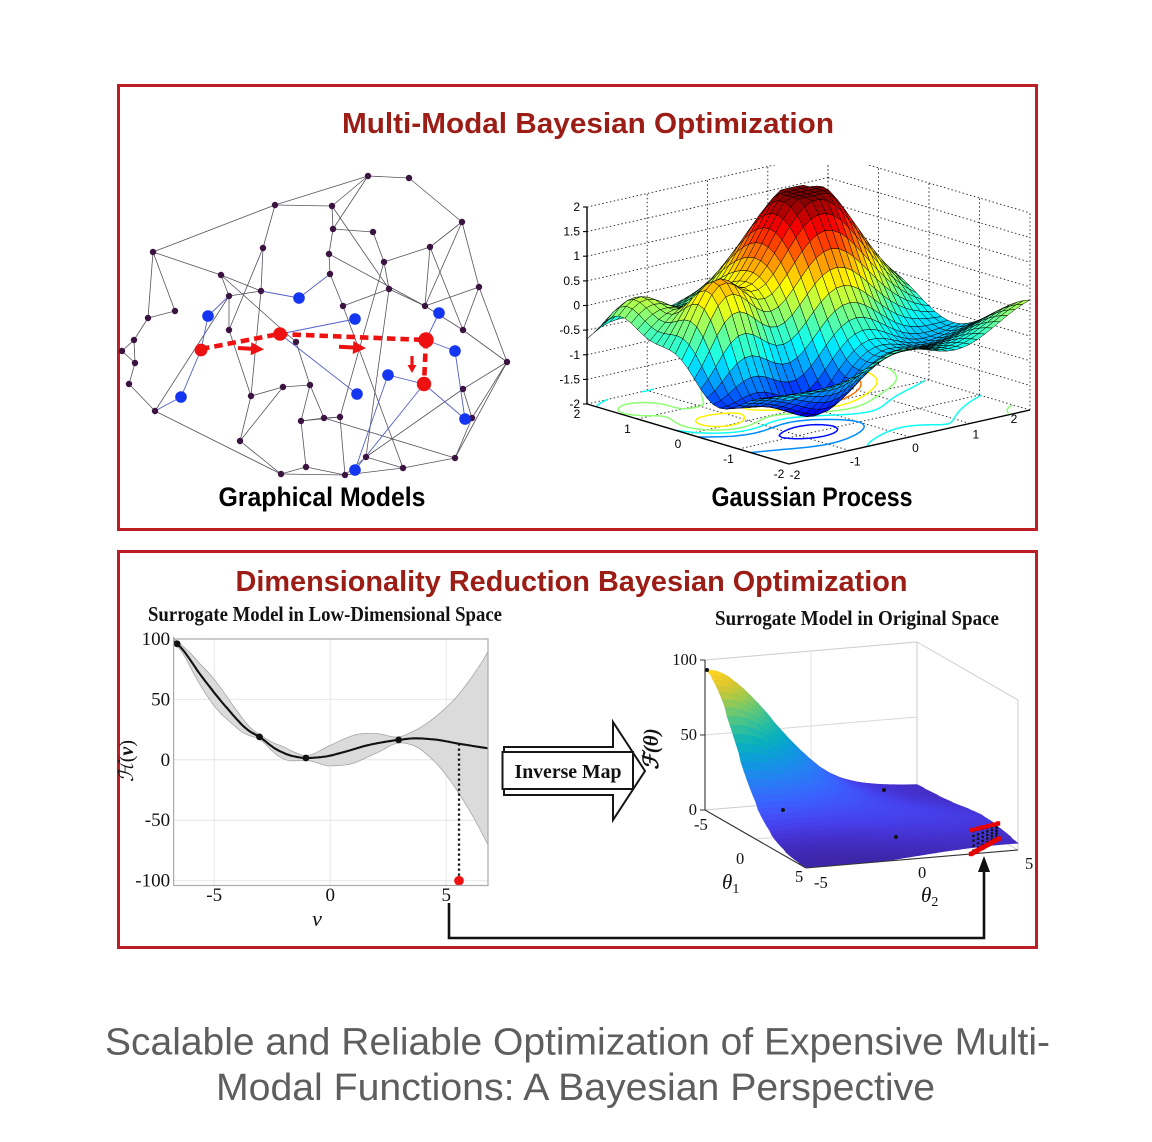  I want to click on svg-text: v, so click(317, 918).